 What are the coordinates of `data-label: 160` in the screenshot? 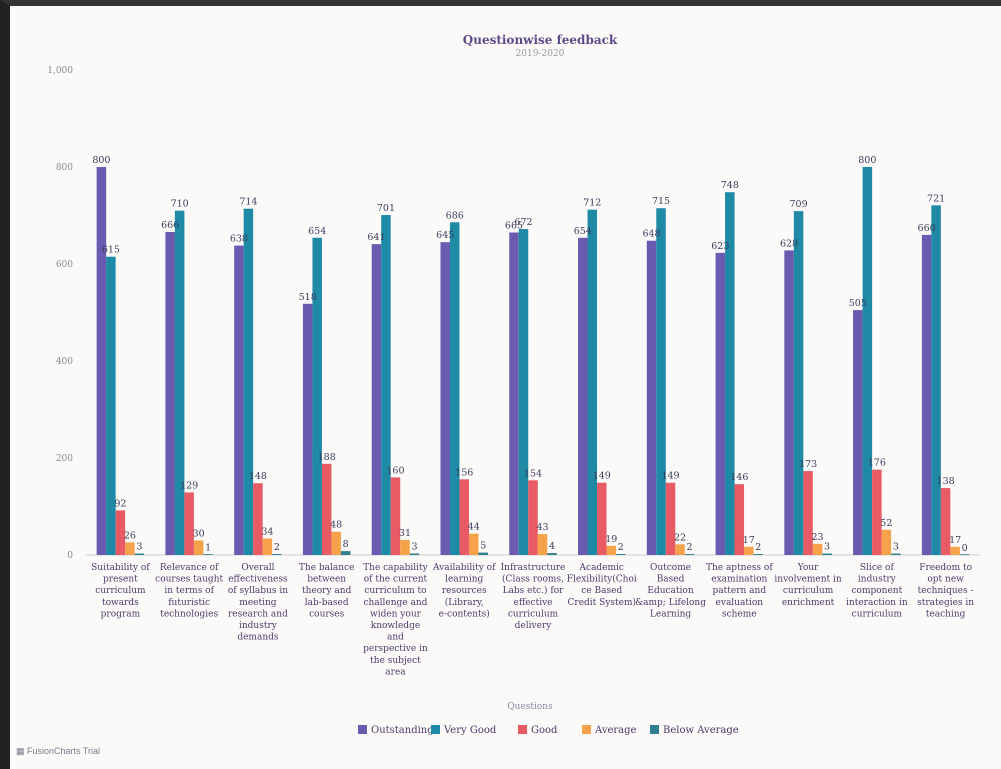 It's located at (395, 470).